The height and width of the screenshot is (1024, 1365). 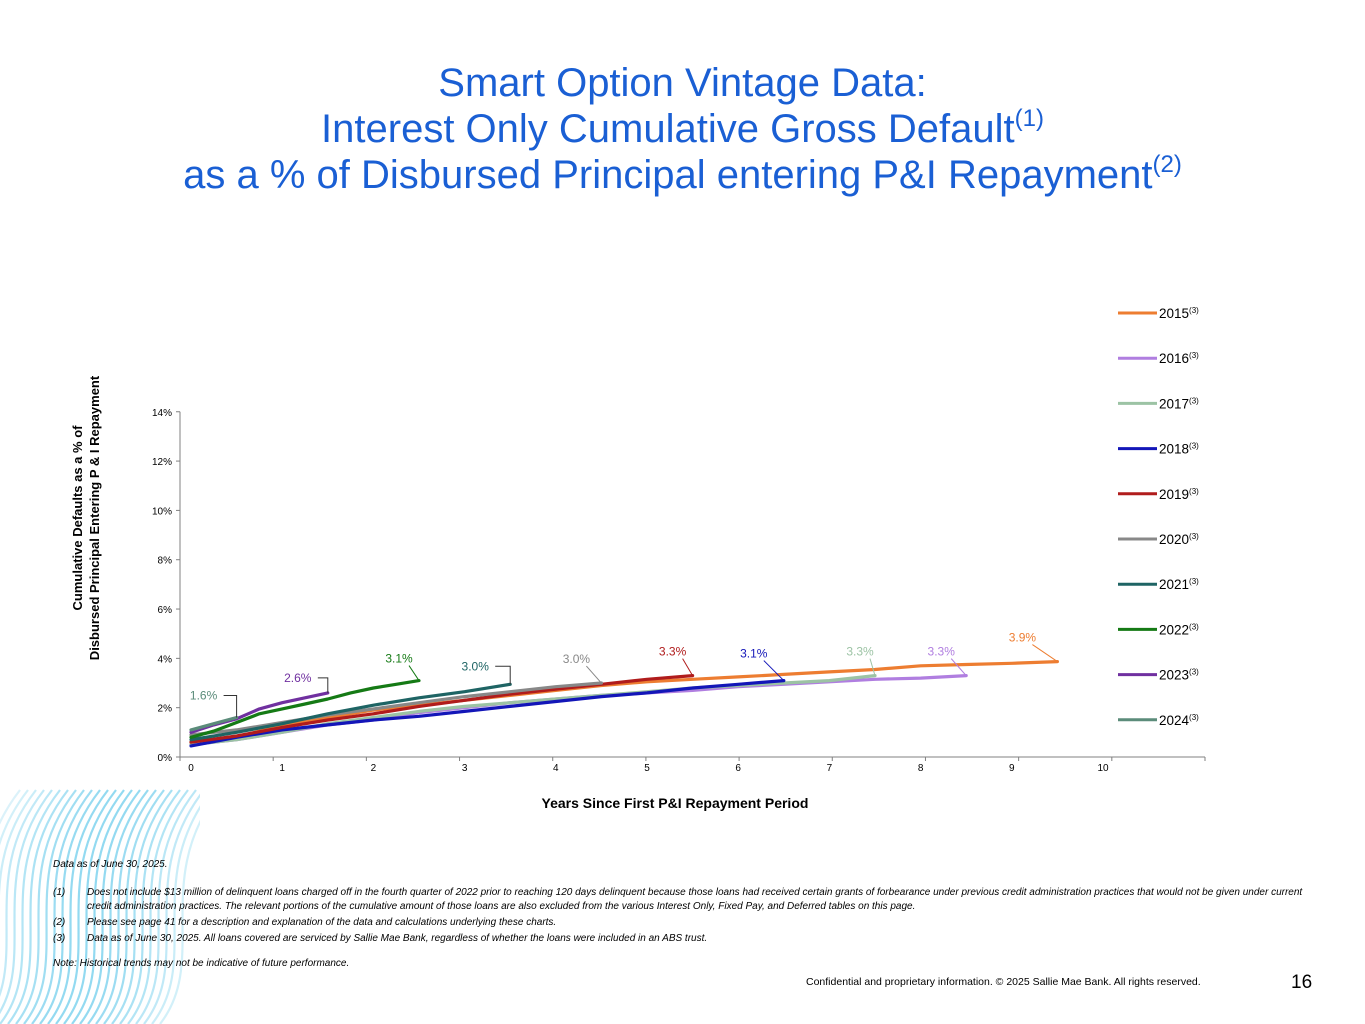 I want to click on end-label-2016: 3.3%, so click(x=942, y=652).